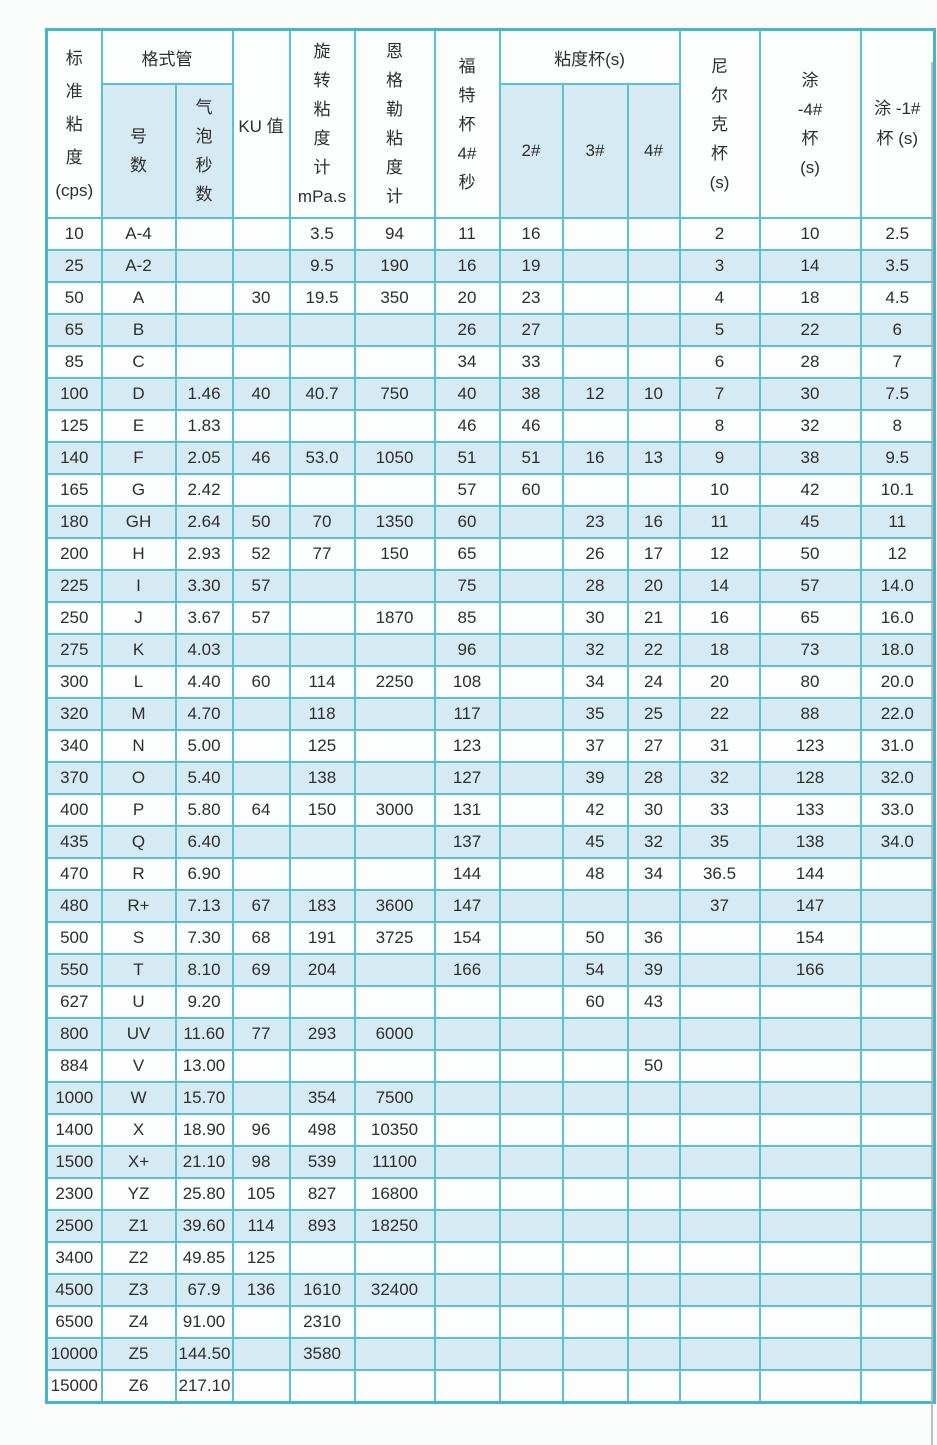  I want to click on cell-bubble-seconds: 4.03, so click(204, 650).